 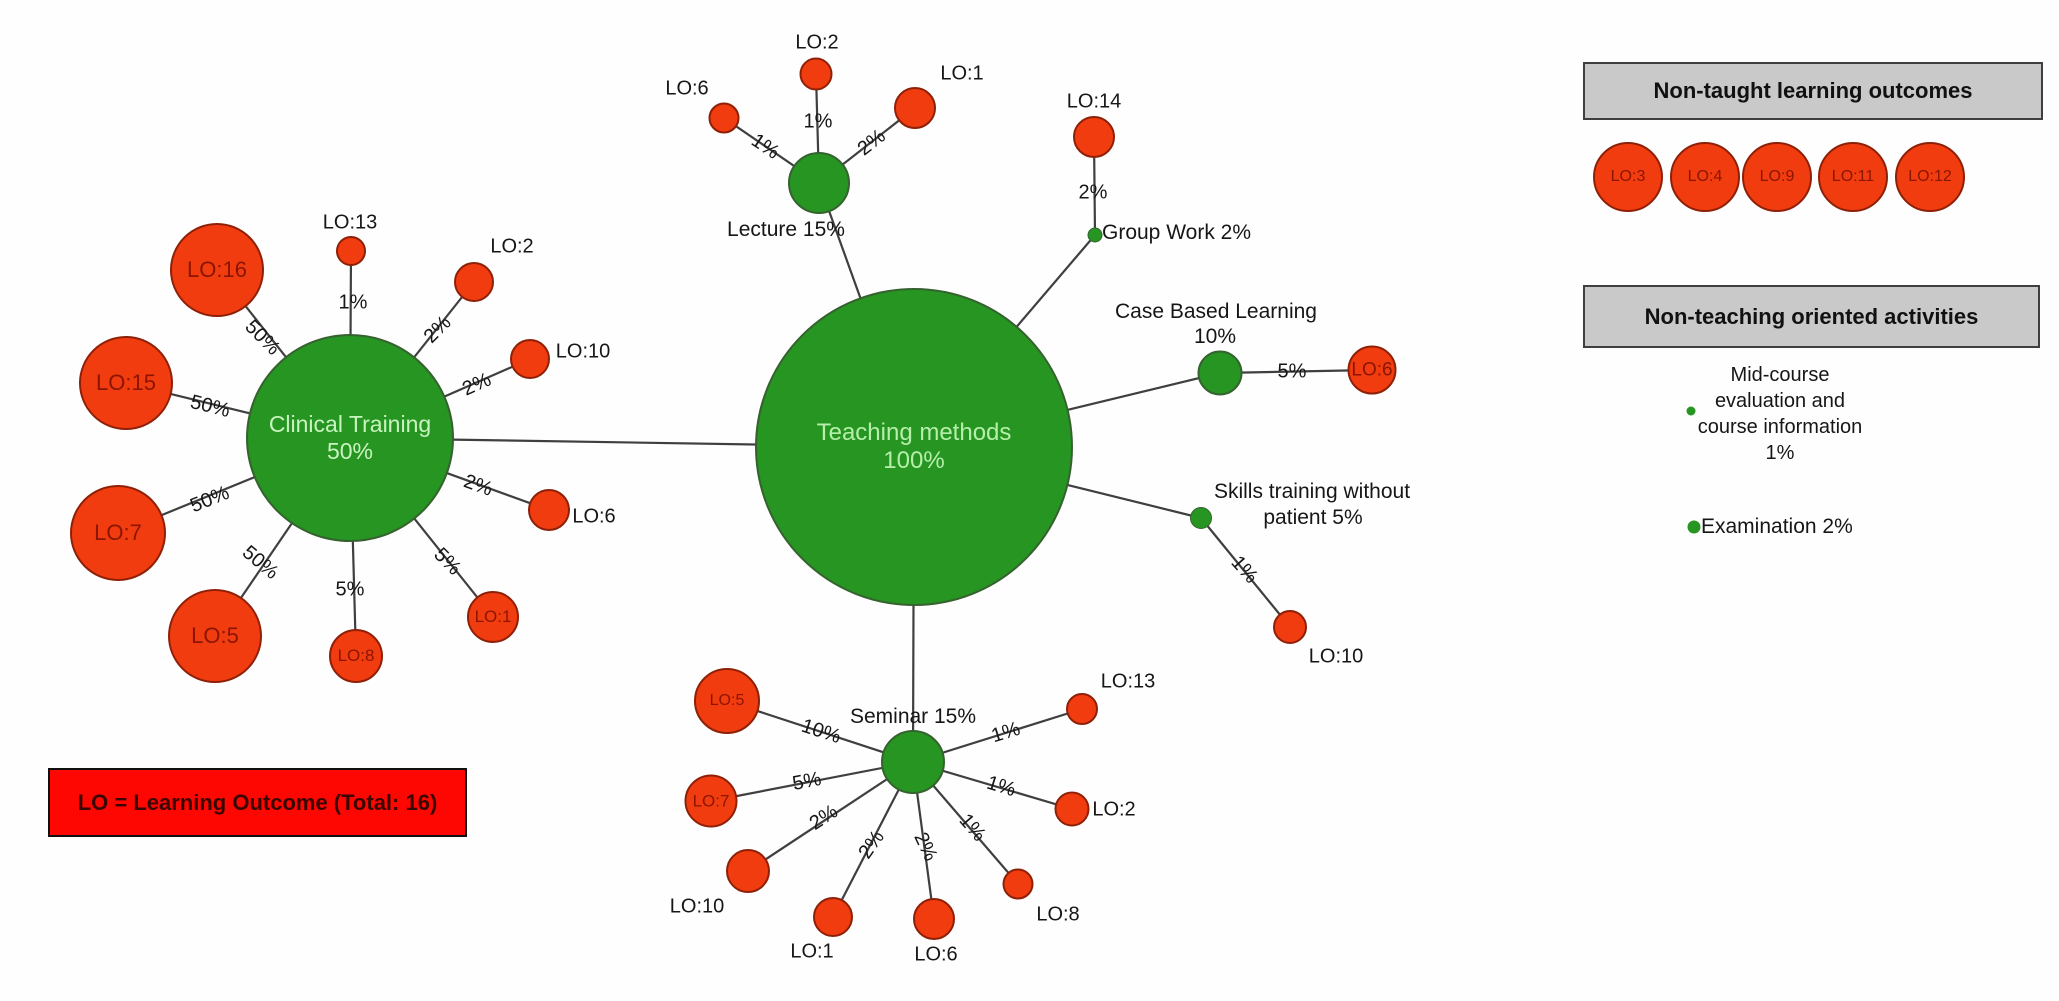 What do you see at coordinates (962, 73) in the screenshot?
I see `lecture-lo1-label: LO:1` at bounding box center [962, 73].